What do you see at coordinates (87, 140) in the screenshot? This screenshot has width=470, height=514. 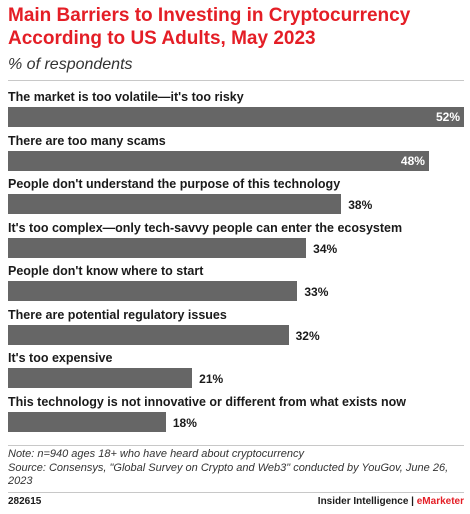 I see `bar-label: There are too many scams` at bounding box center [87, 140].